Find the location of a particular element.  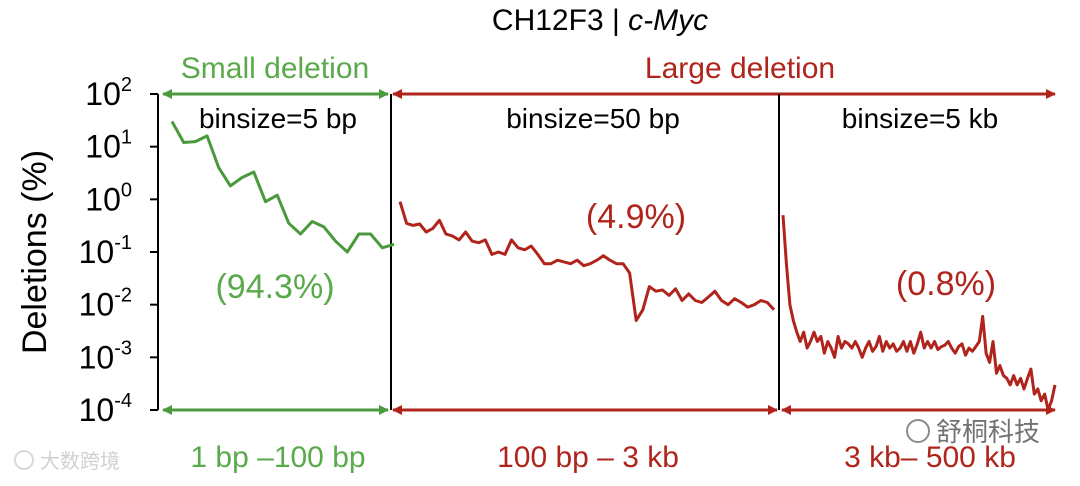

title-main: CH12F3 | is located at coordinates (560, 20).